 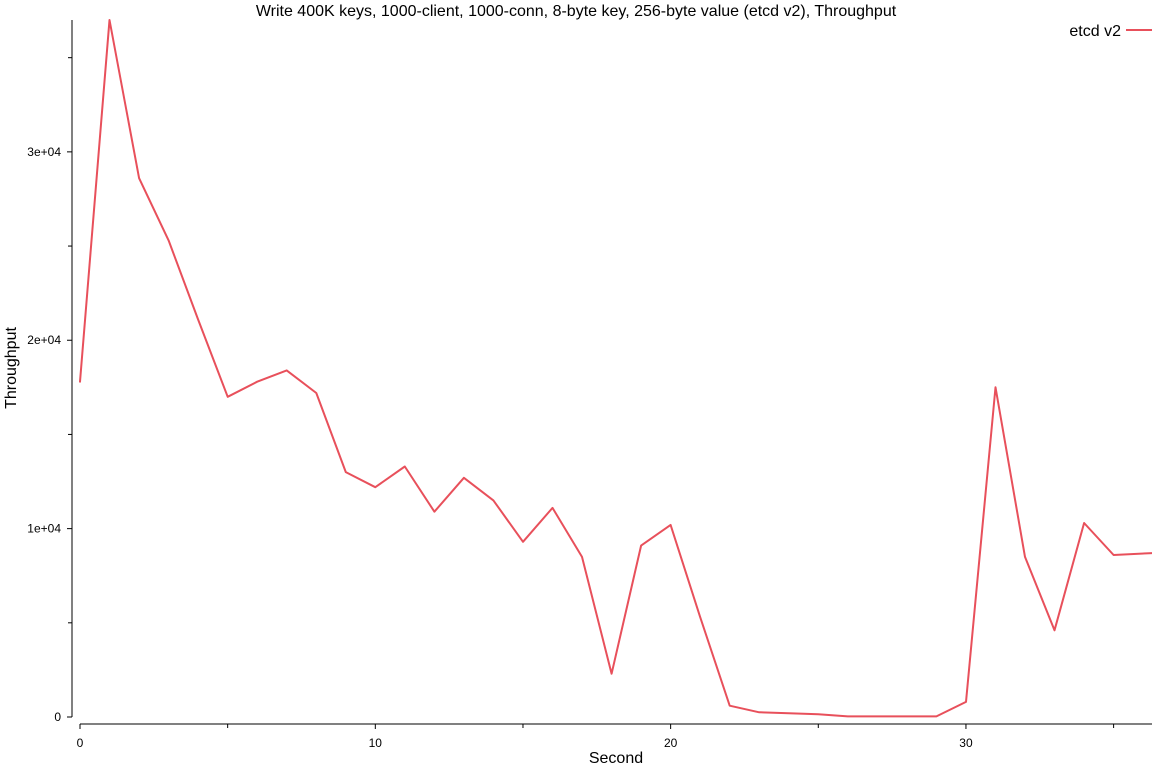 I want to click on y-tick-label: 2e+04, so click(x=44, y=340).